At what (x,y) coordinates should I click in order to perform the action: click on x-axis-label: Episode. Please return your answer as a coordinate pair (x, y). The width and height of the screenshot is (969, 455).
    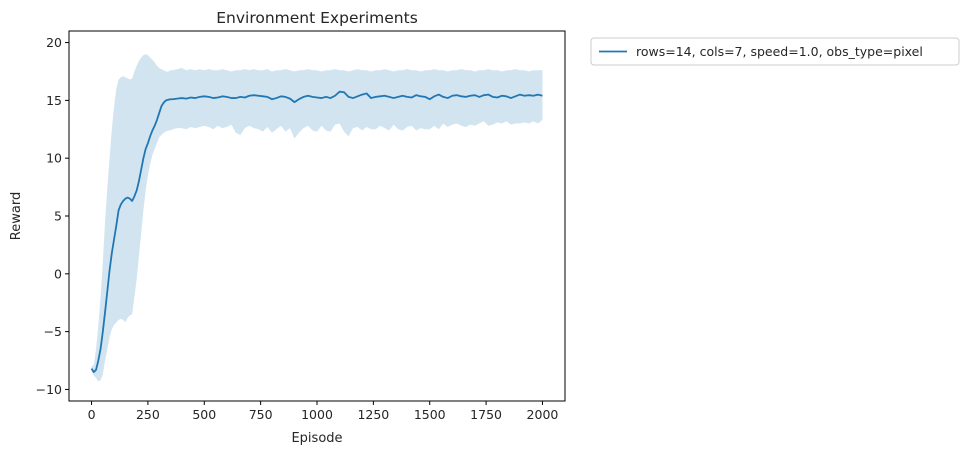
    Looking at the image, I should click on (316, 438).